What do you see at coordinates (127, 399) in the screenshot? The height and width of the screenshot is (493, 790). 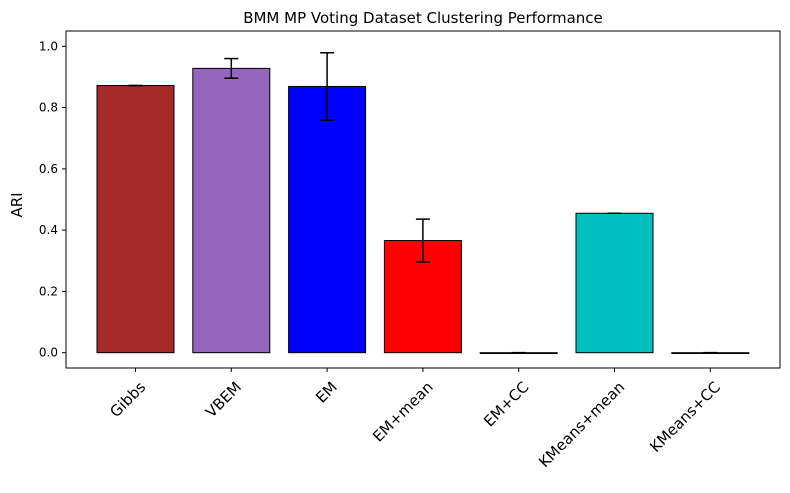 I see `x-tick-label: Gibbs` at bounding box center [127, 399].